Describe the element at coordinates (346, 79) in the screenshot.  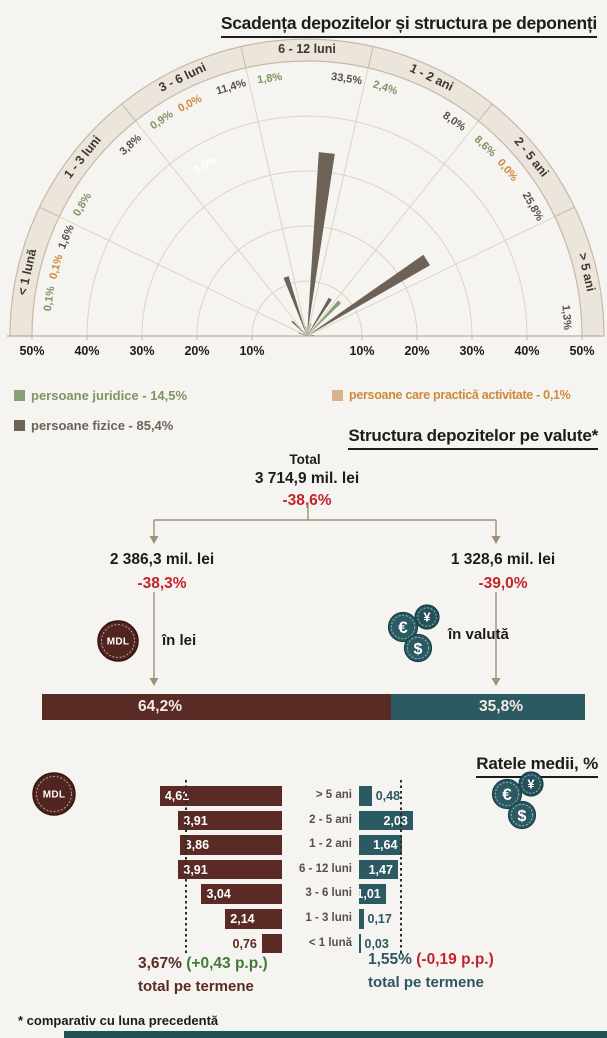
I see `rose-value-label: 33,5%` at that location.